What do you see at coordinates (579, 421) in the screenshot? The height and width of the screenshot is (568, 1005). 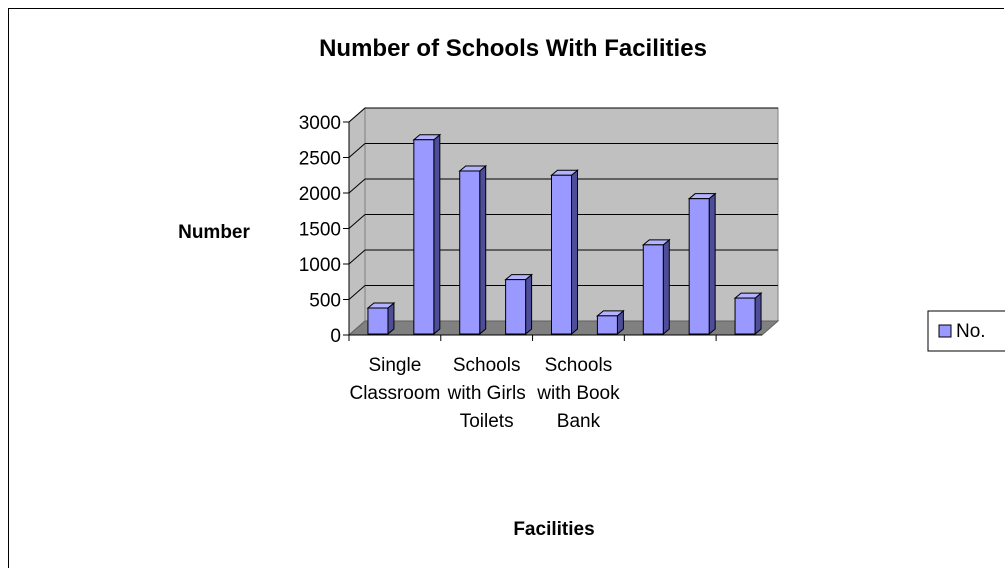 I see `x-tick-label: Bank` at bounding box center [579, 421].